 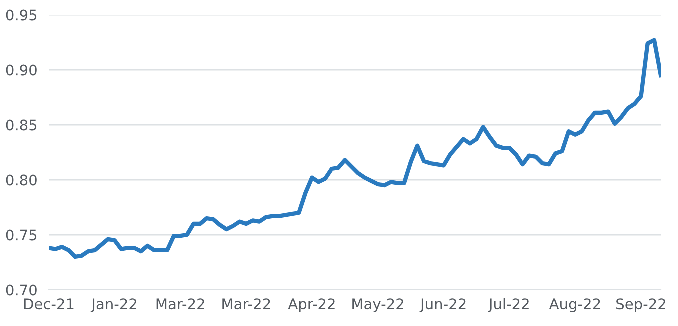 What do you see at coordinates (21, 290) in the screenshot?
I see `y-tick-label: 0.70` at bounding box center [21, 290].